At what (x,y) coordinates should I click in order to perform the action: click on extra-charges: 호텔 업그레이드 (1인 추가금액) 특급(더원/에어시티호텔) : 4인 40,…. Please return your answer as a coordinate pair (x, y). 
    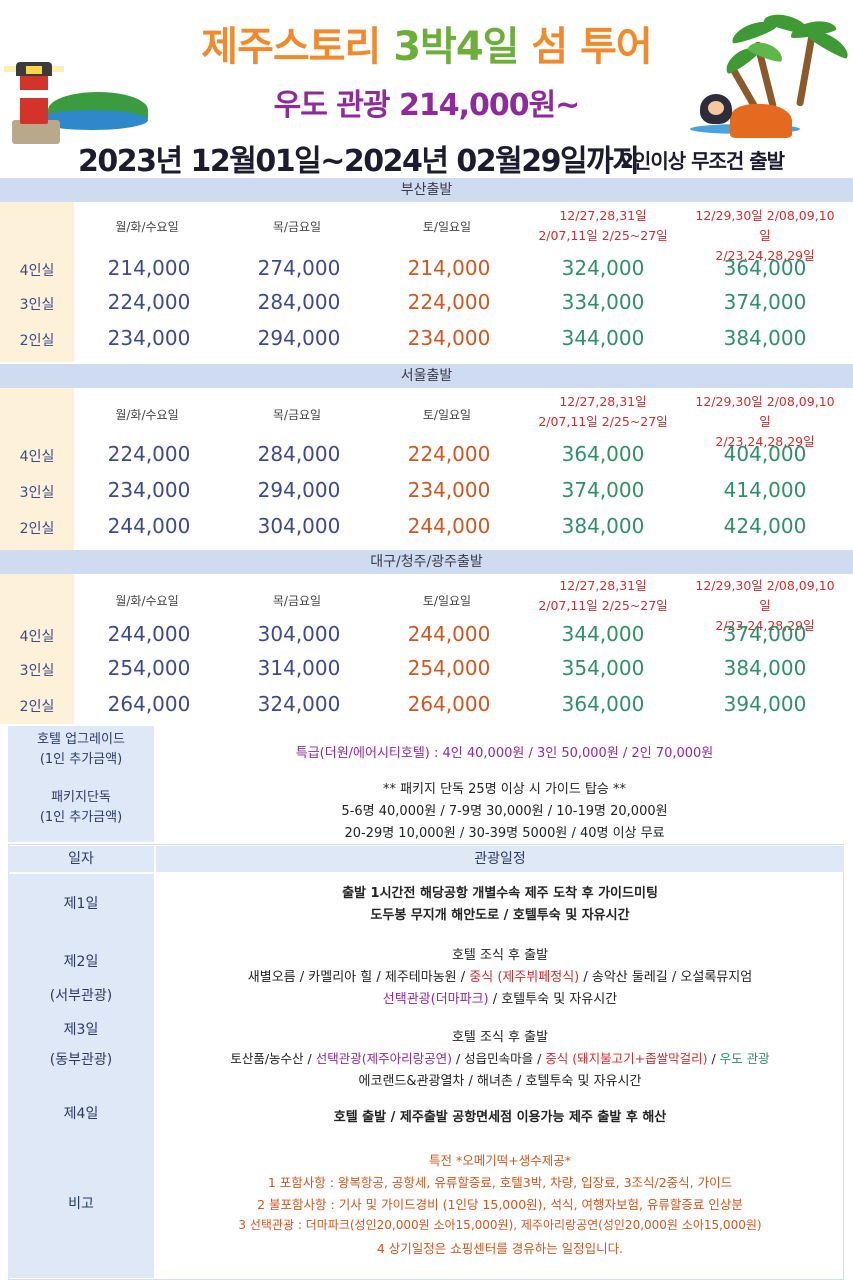
    Looking at the image, I should click on (426, 785).